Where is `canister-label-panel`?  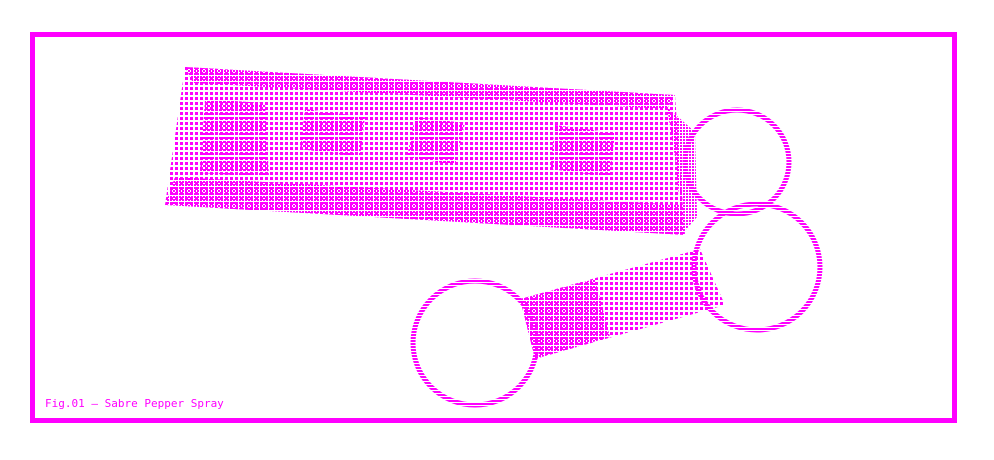
canister-label-panel is located at coordinates (234, 138).